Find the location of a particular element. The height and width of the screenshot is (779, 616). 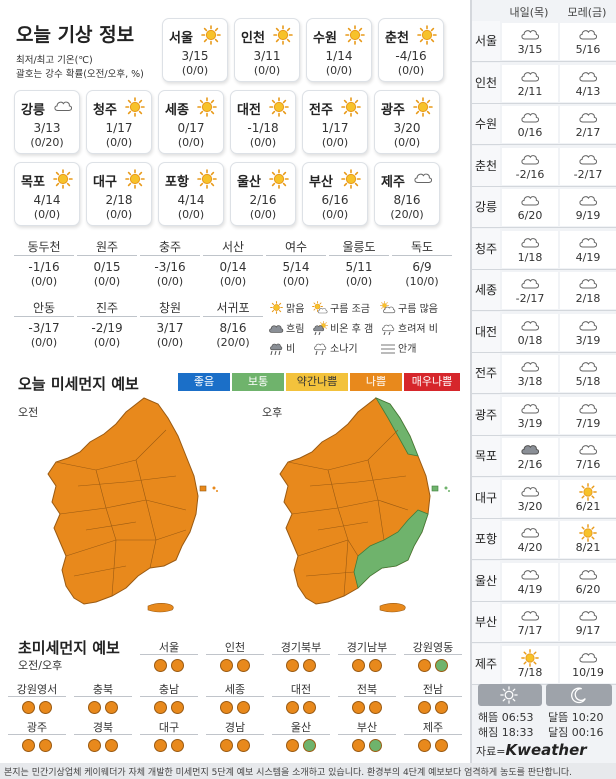

legend-label: 비온 후 갬 is located at coordinates (352, 329).